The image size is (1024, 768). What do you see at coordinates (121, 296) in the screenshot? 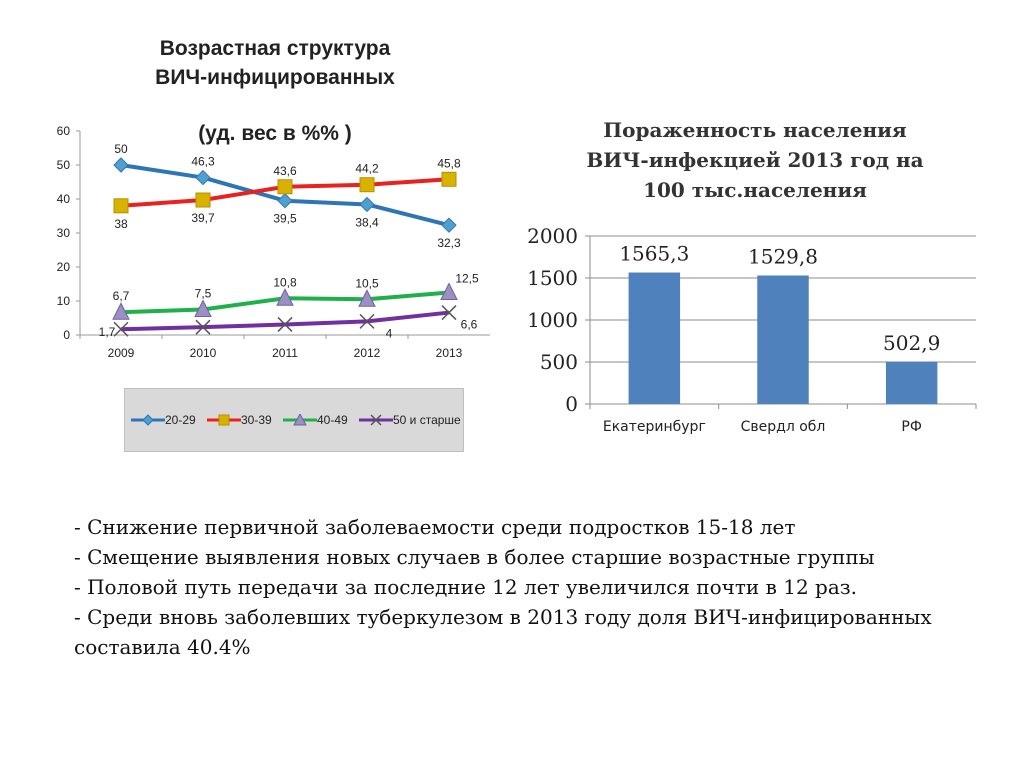
I see `data-label: 6,7` at bounding box center [121, 296].